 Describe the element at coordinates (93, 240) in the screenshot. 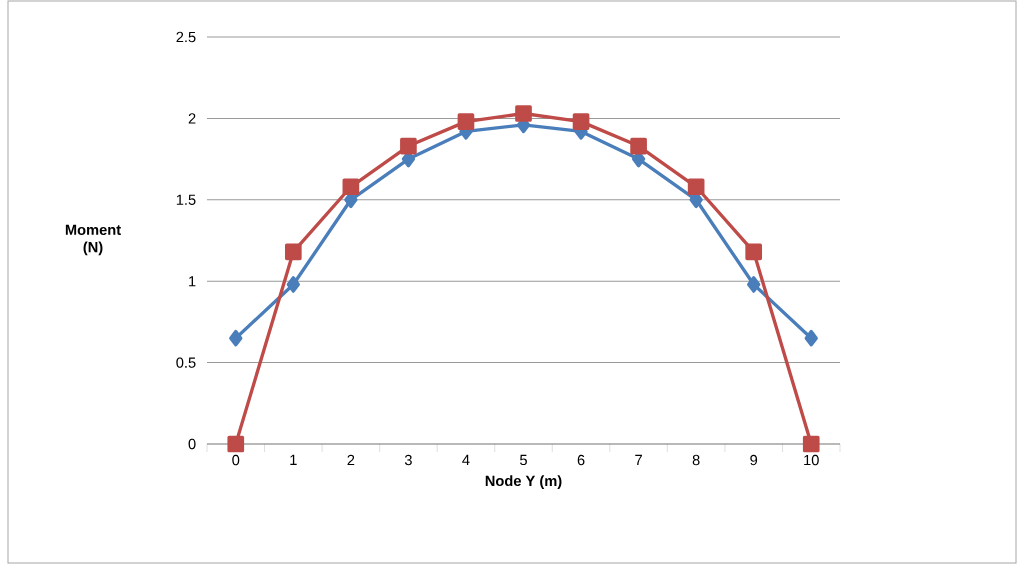

I see `y-axis-title: Moment (N)` at that location.